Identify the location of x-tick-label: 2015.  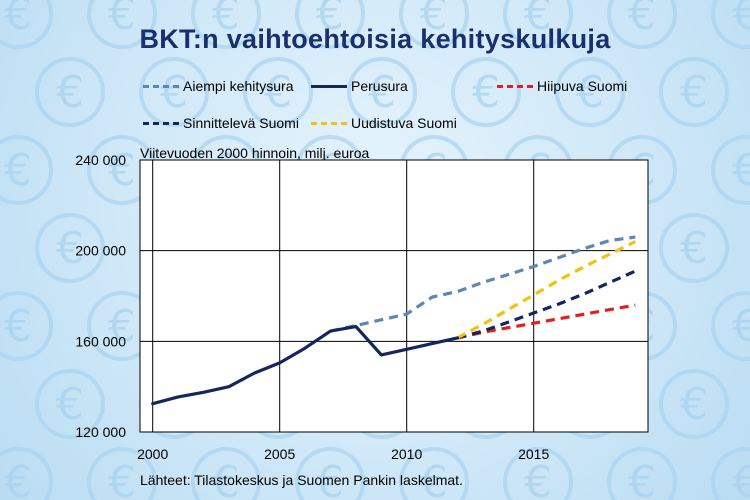
(533, 454).